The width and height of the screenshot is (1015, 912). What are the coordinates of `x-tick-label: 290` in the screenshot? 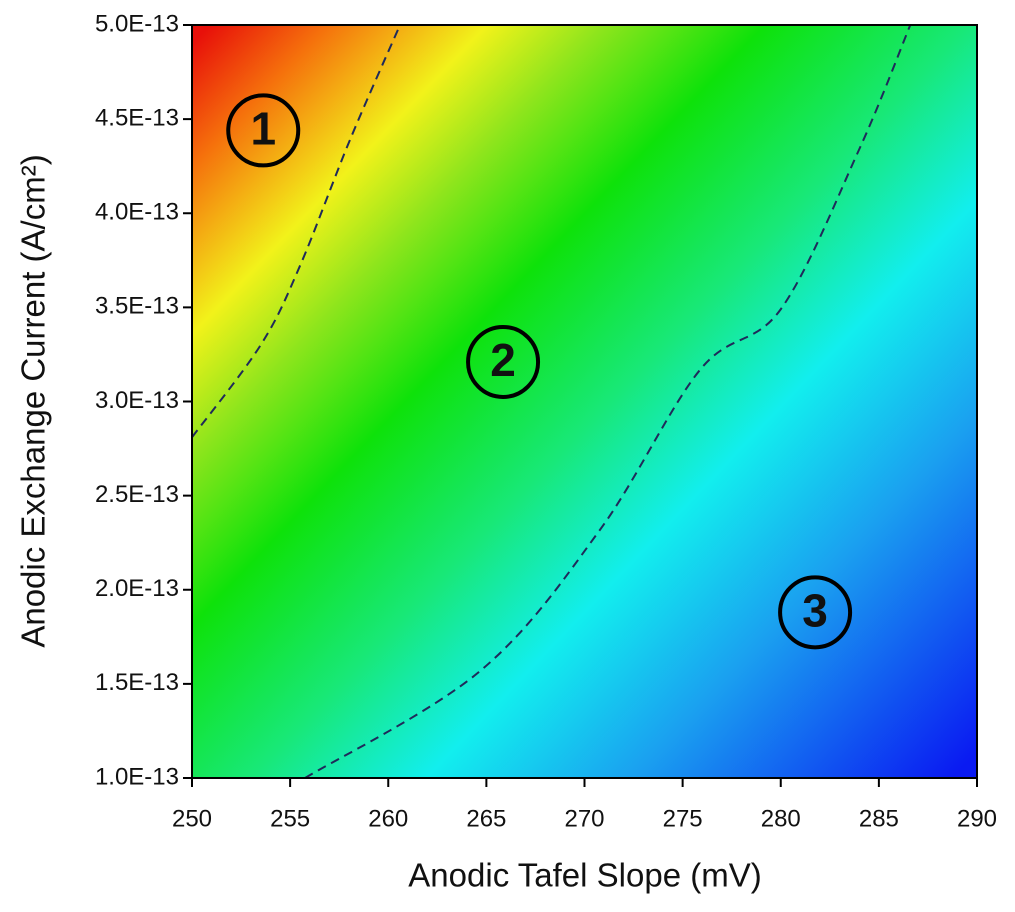 It's located at (977, 818).